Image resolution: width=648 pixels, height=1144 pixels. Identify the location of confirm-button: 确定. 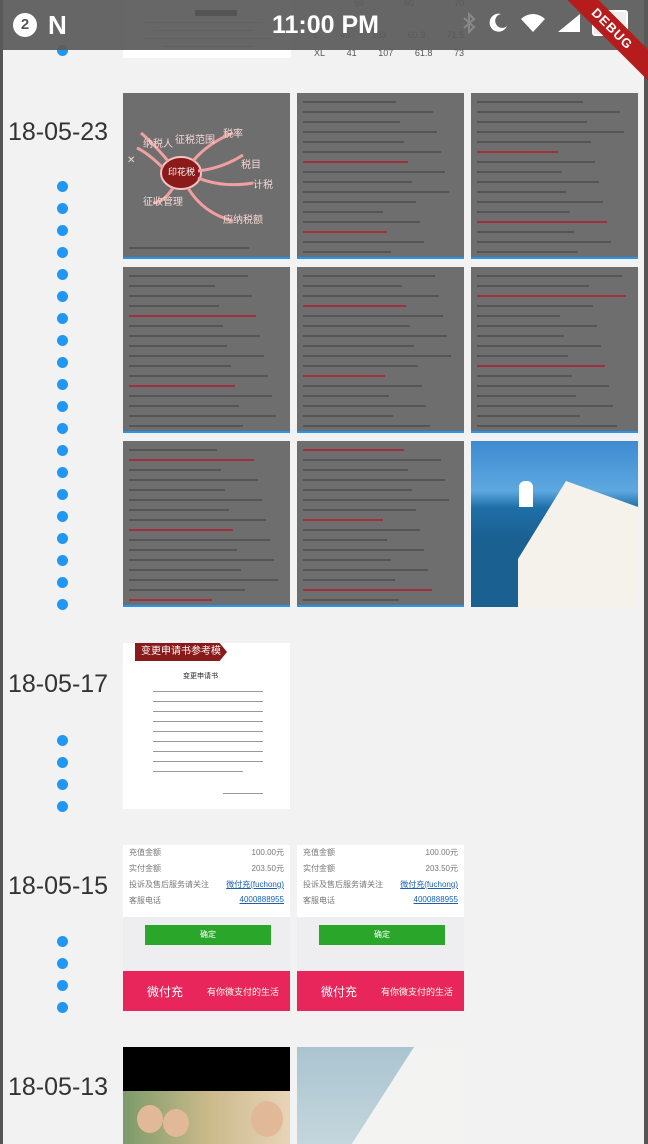
(382, 935).